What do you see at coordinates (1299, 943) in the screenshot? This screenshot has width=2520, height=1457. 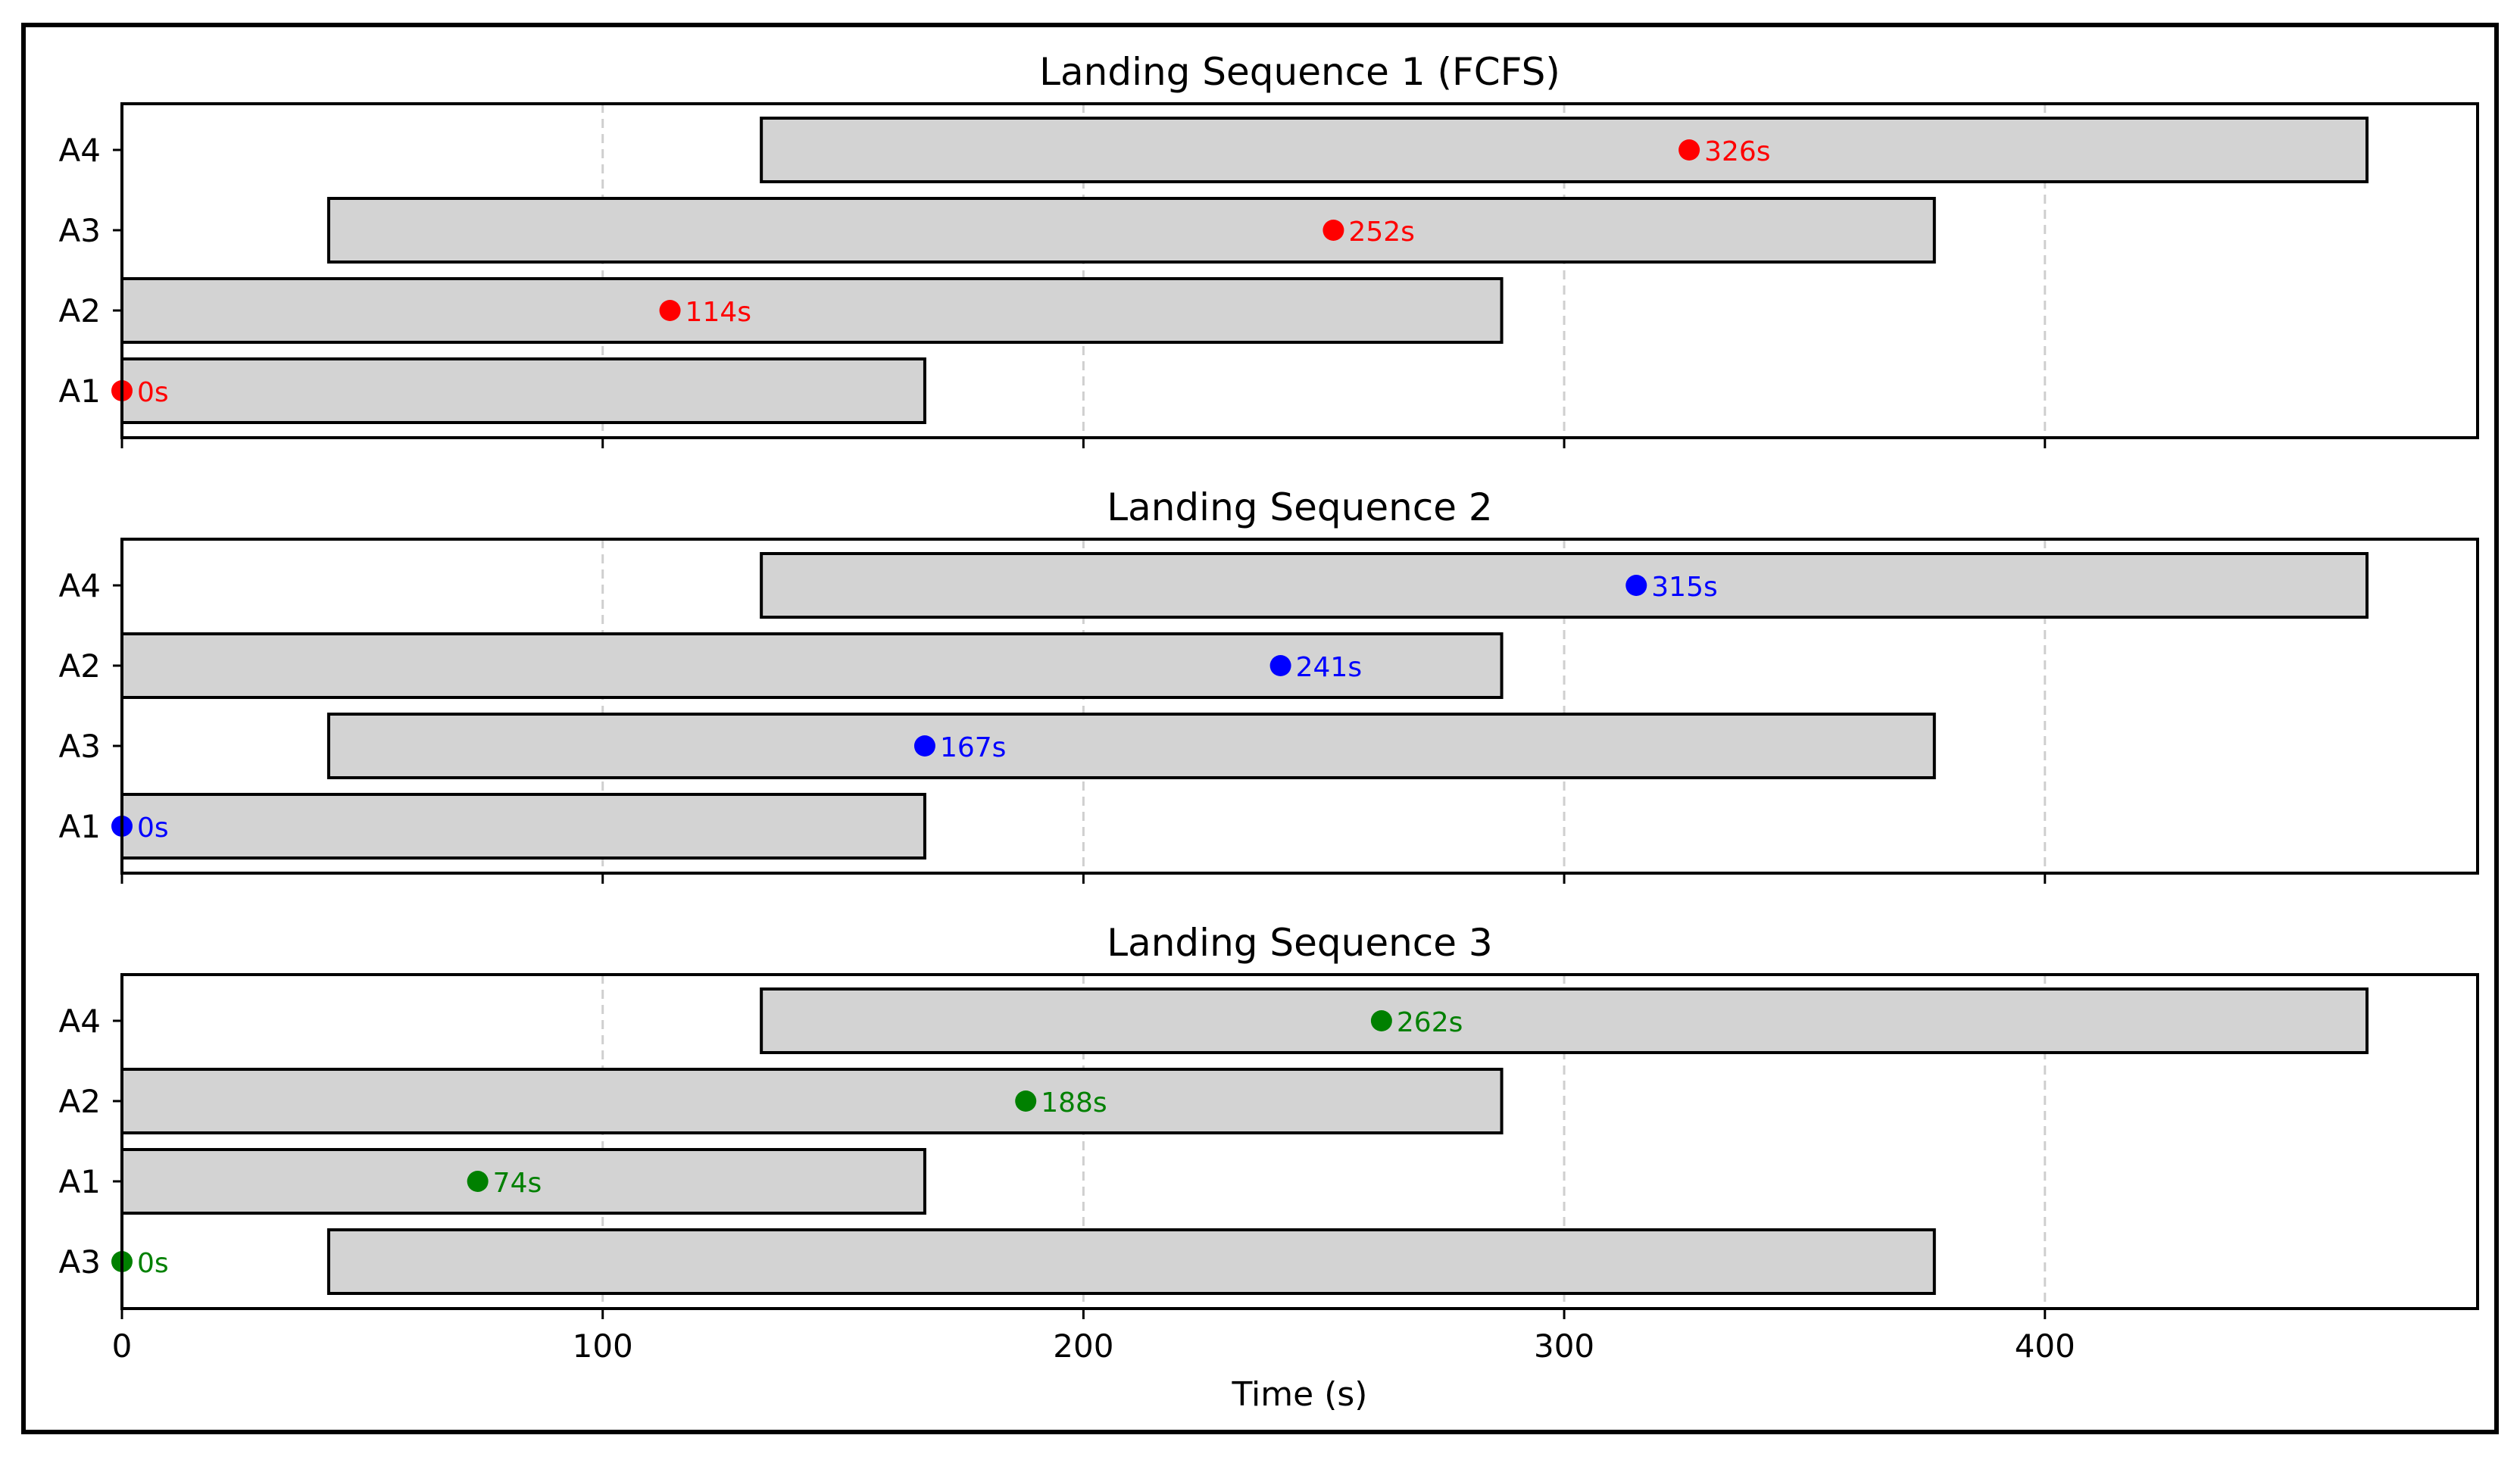 I see `panel-title: Landing Sequence 3` at bounding box center [1299, 943].